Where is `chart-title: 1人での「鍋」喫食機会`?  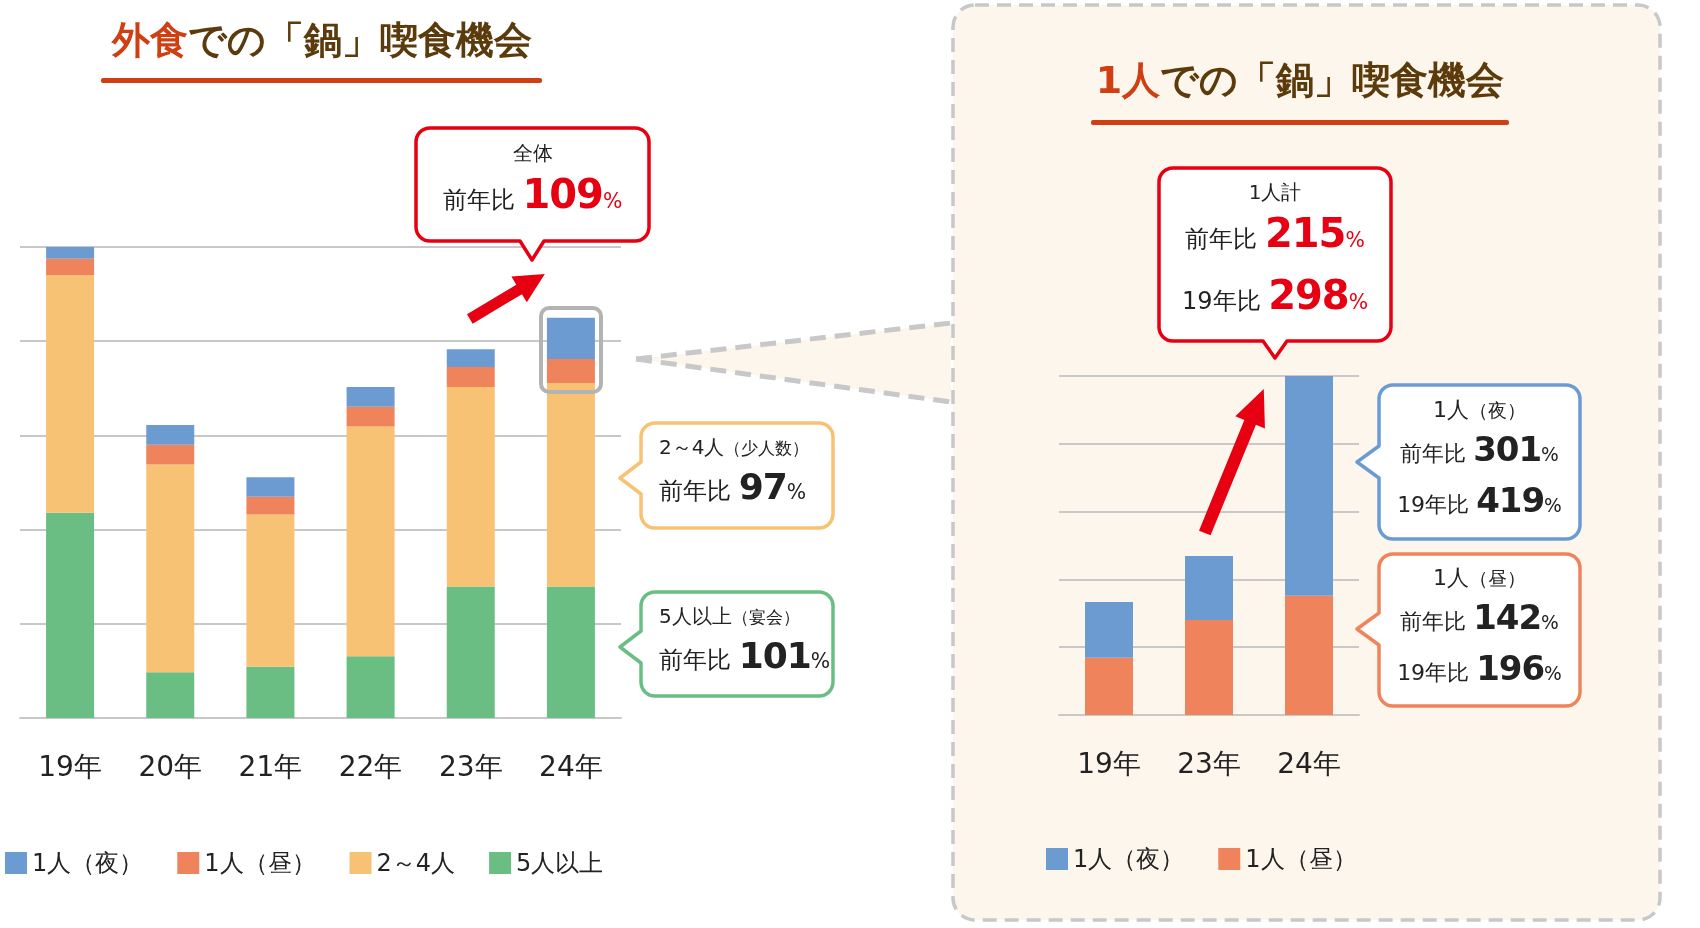 chart-title: 1人での「鍋」喫食機会 is located at coordinates (1300, 80).